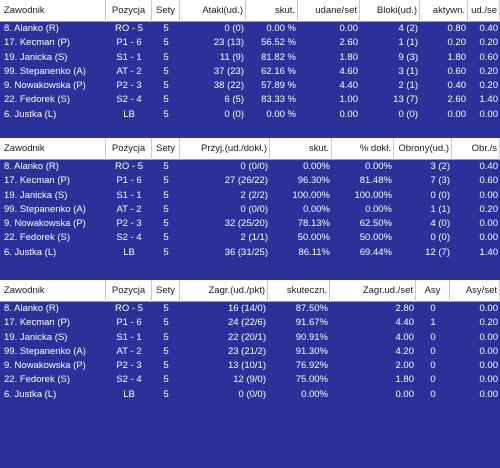  I want to click on column-header-activity: aktywn., so click(444, 11).